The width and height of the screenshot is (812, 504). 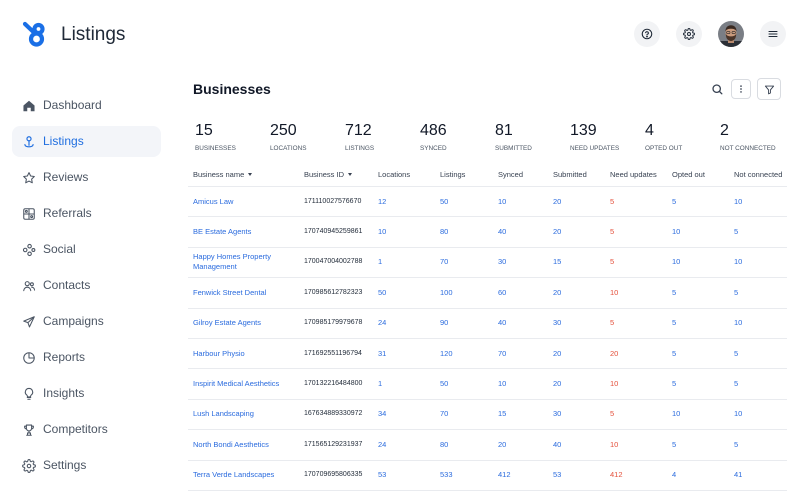 I want to click on column-header-business-name: Business name, so click(x=246, y=175).